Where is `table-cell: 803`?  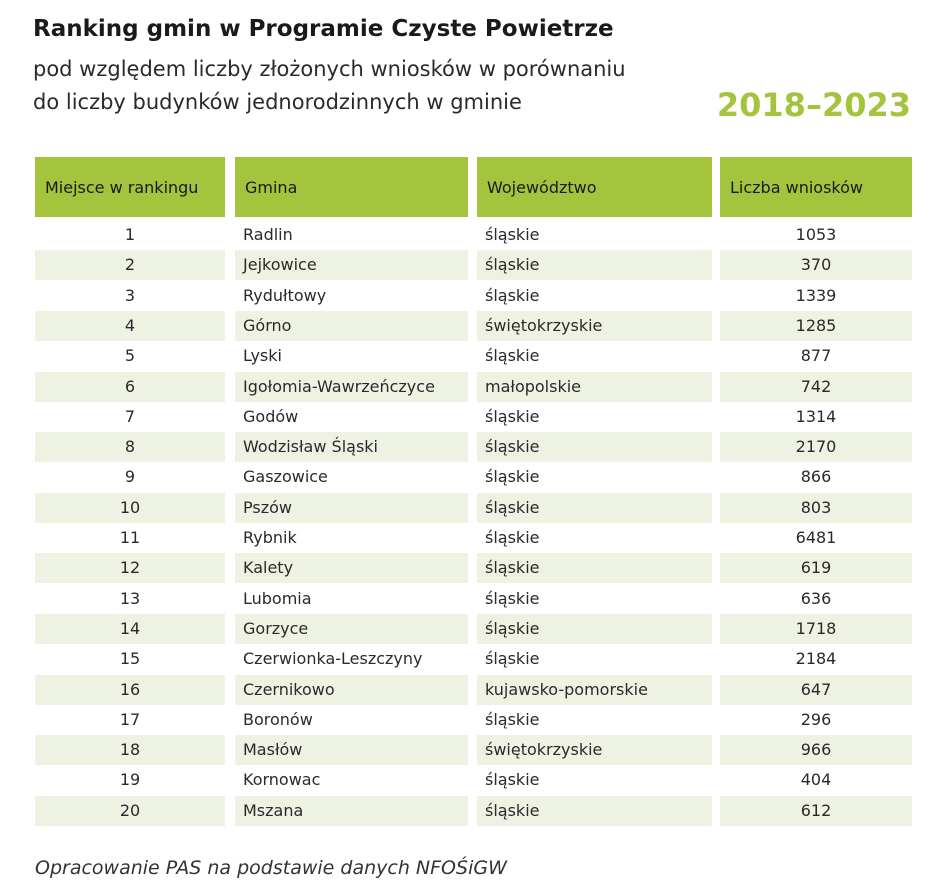 table-cell: 803 is located at coordinates (816, 507).